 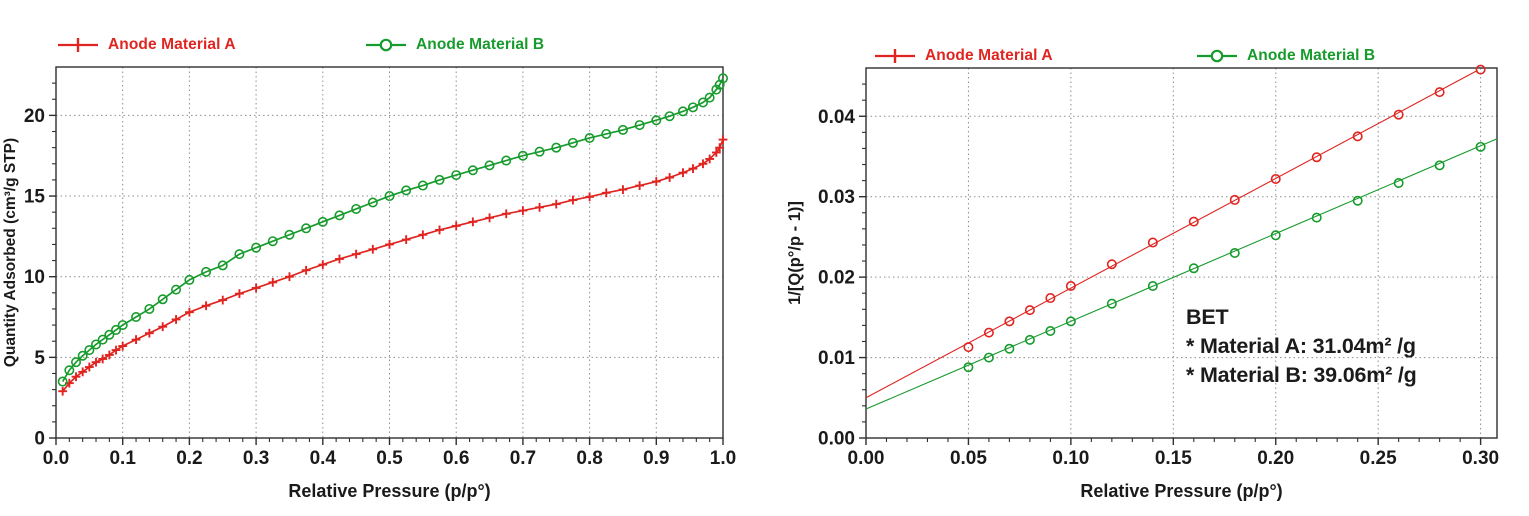 What do you see at coordinates (389, 458) in the screenshot?
I see `x-tick-label: 0.5` at bounding box center [389, 458].